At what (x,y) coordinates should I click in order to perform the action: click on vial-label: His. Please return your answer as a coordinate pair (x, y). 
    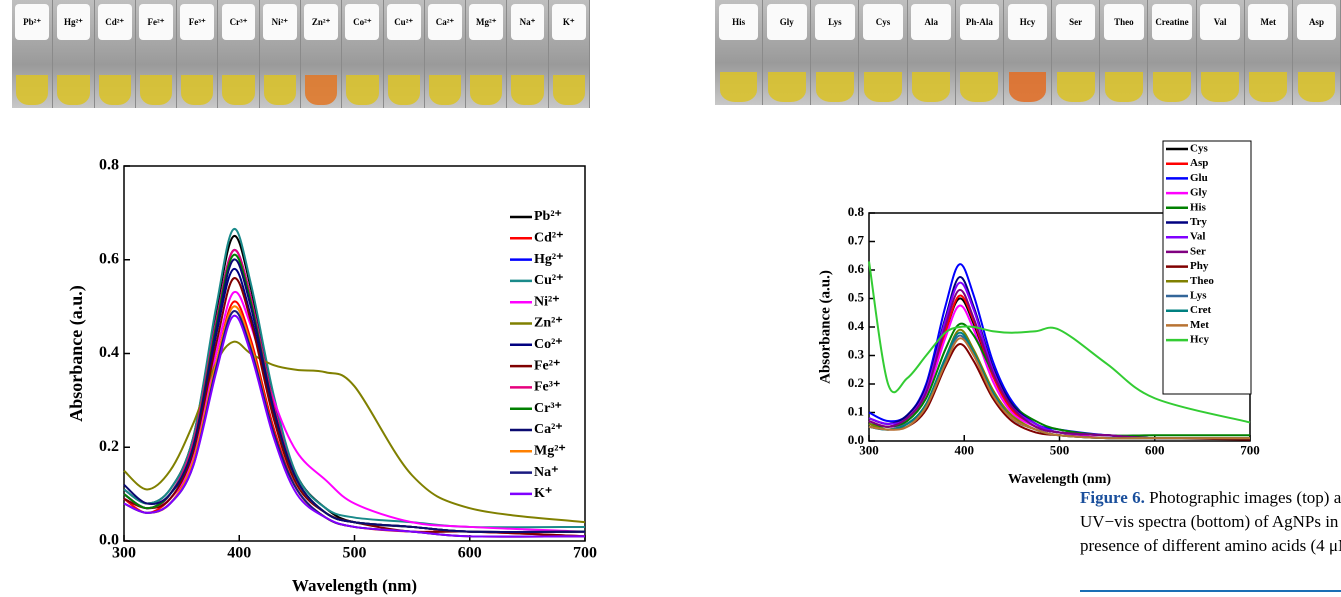
    Looking at the image, I should click on (738, 22).